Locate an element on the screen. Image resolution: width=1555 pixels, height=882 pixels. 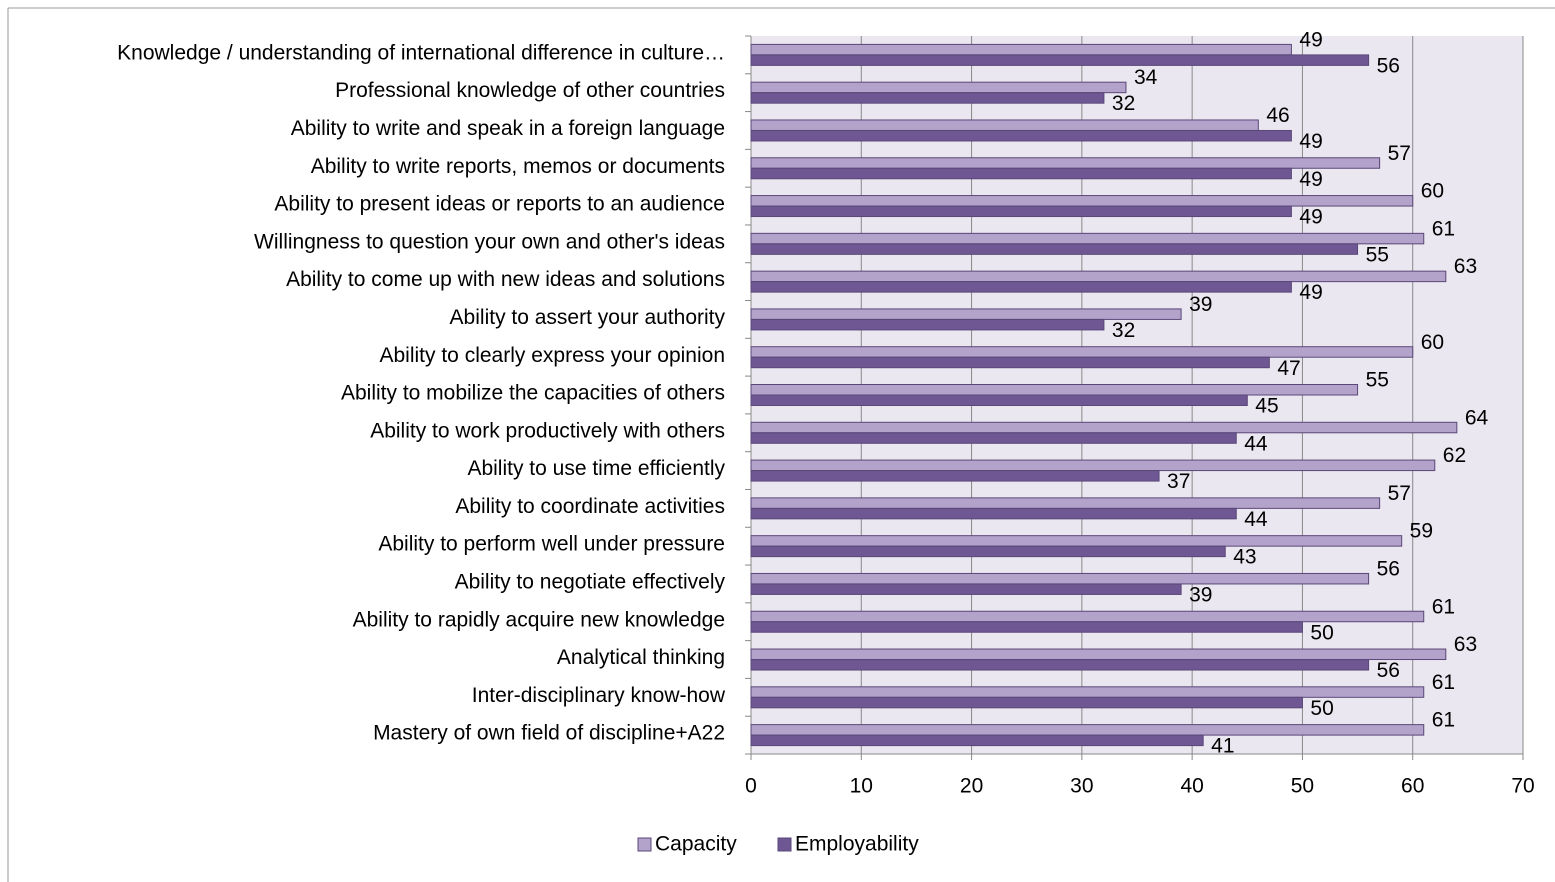
y-tick-label: Ability to coordinate activities is located at coordinates (590, 506).